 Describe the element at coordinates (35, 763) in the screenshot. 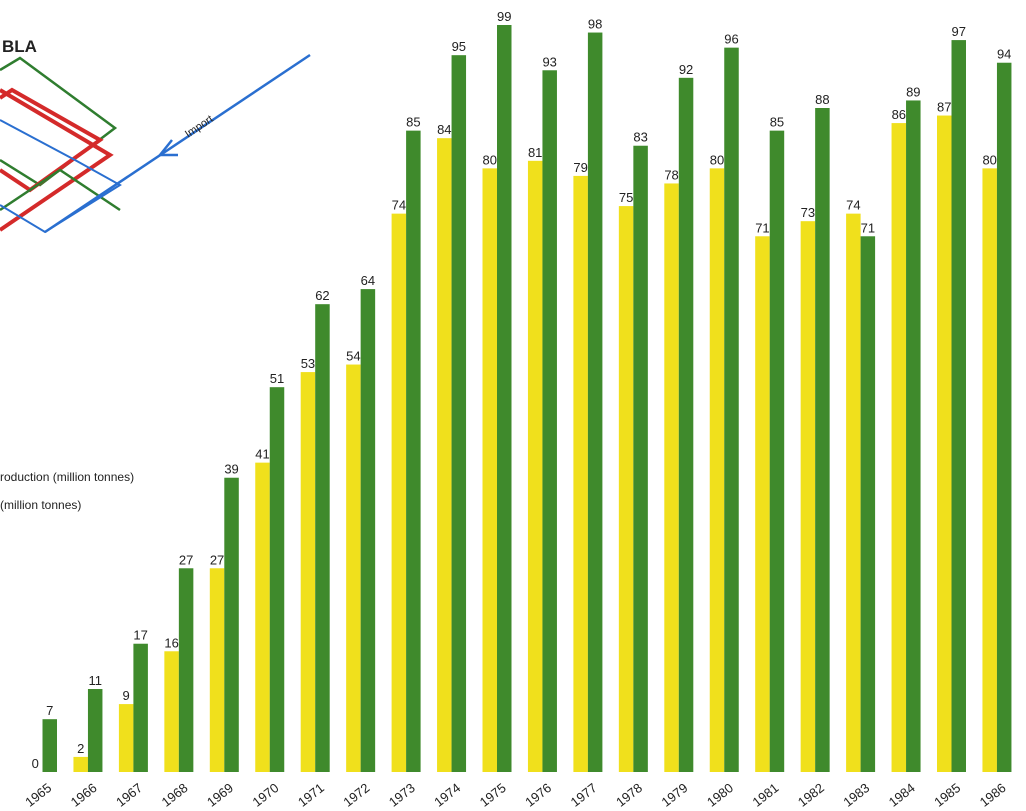

I see `value-label: 0` at that location.